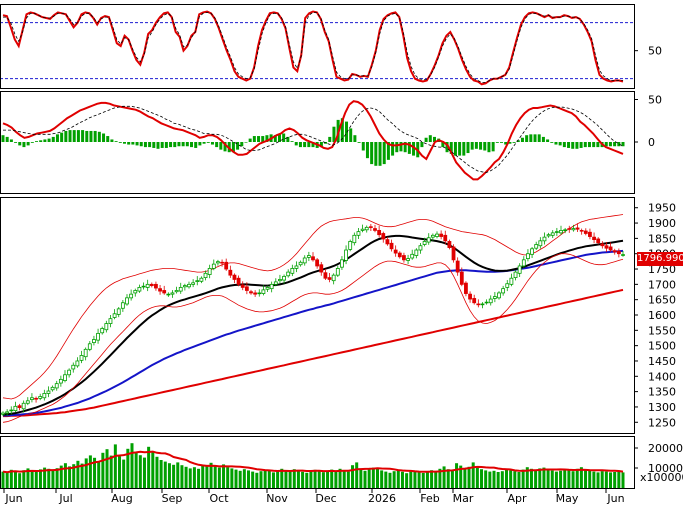 The width and height of the screenshot is (683, 511). Describe the element at coordinates (172, 498) in the screenshot. I see `x-tick-label-3: Sep` at that location.